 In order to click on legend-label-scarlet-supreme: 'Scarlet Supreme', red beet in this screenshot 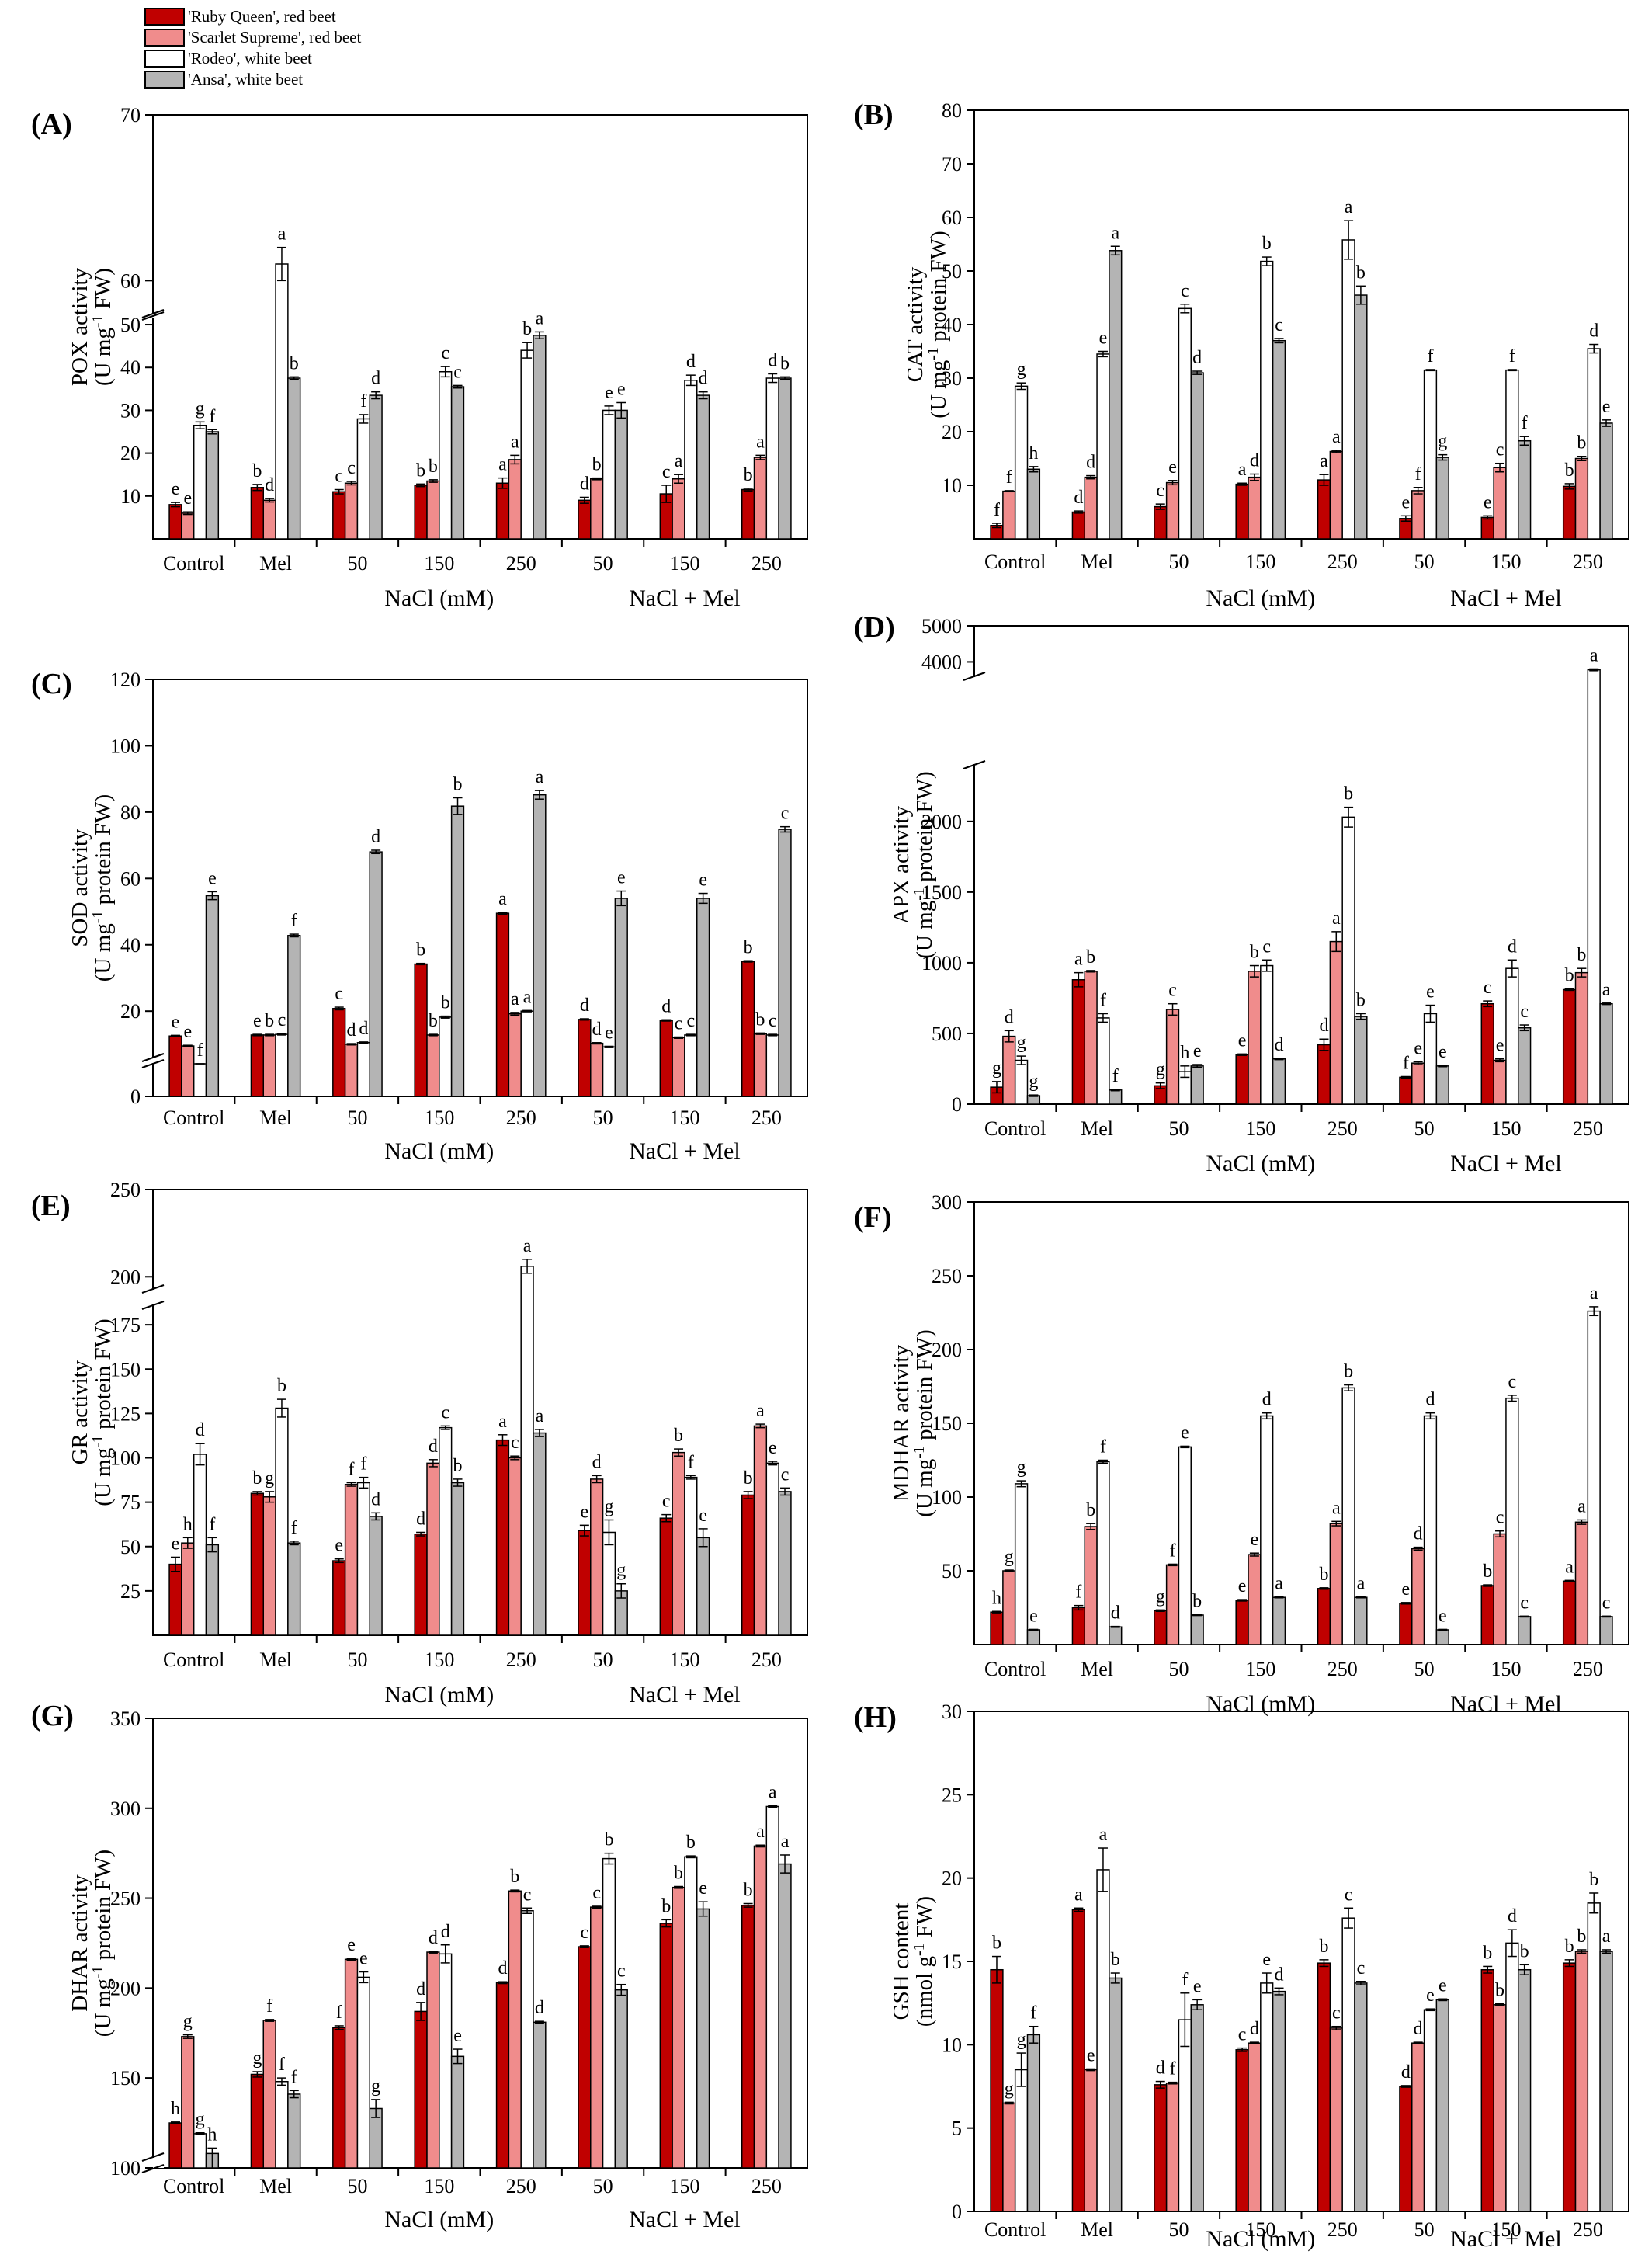, I will do `click(275, 37)`.